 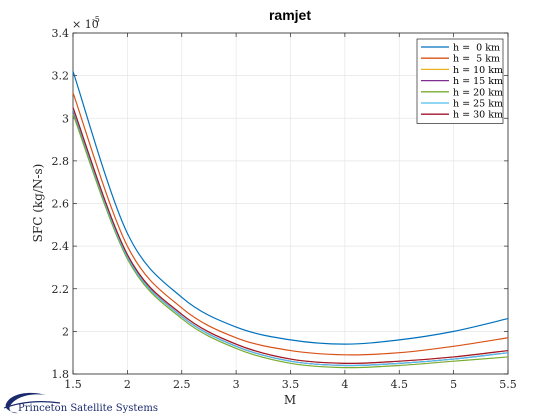 I want to click on y-tick-label: 3.2, so click(x=61, y=76).